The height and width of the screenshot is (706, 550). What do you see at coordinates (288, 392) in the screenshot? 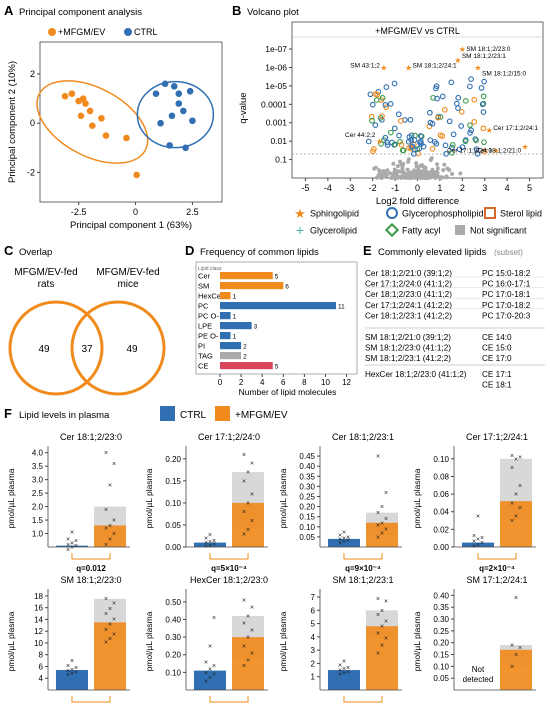
I see `freq-xlabel: Number of lipid molecules` at bounding box center [288, 392].